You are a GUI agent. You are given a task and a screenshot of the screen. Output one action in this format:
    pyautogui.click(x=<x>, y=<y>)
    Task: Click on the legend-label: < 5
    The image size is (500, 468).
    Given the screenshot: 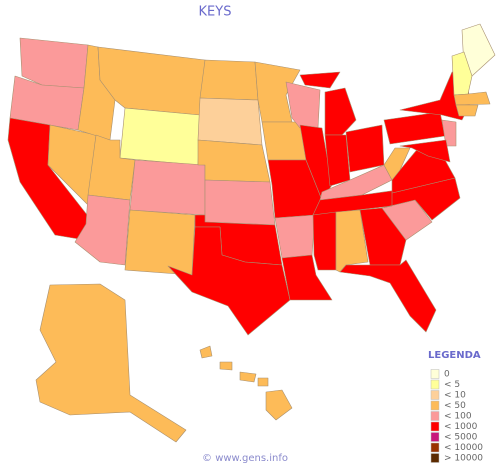 What is the action you would take?
    pyautogui.click(x=452, y=385)
    